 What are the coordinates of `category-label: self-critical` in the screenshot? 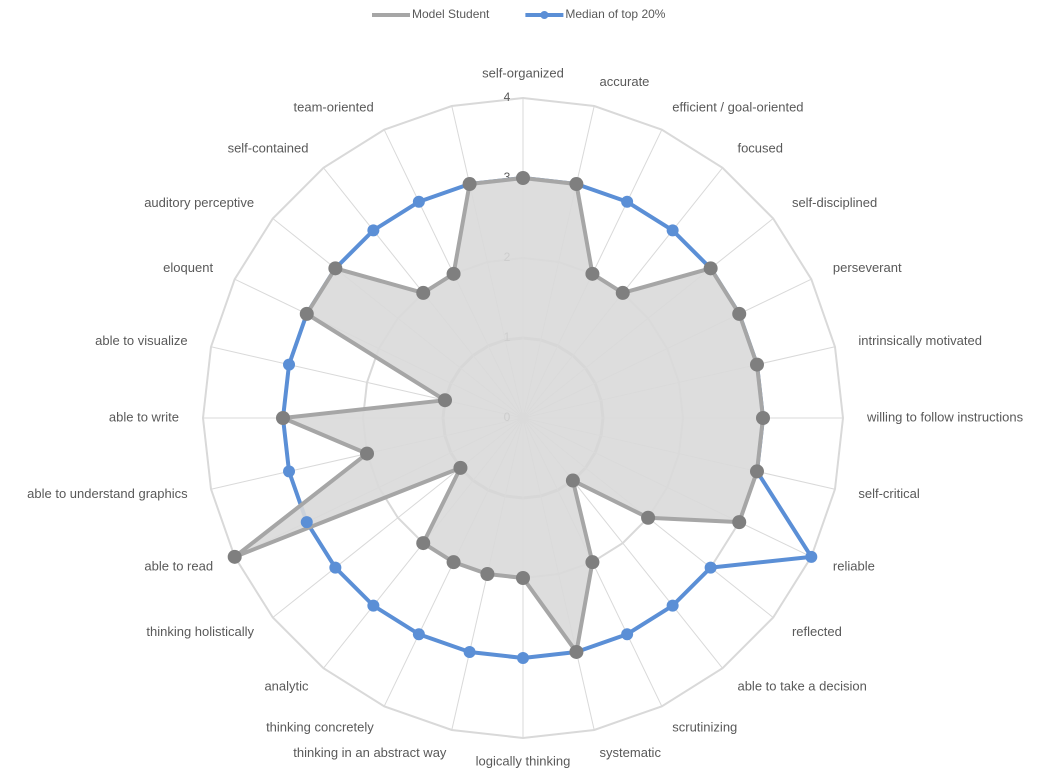 It's located at (889, 493).